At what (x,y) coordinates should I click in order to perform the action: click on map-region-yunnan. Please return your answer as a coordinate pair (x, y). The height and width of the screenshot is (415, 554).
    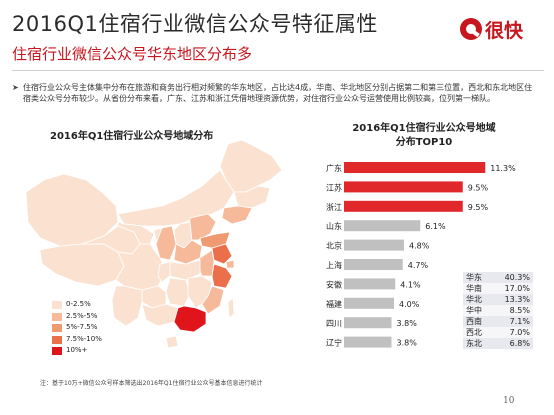
    Looking at the image, I should click on (127, 306).